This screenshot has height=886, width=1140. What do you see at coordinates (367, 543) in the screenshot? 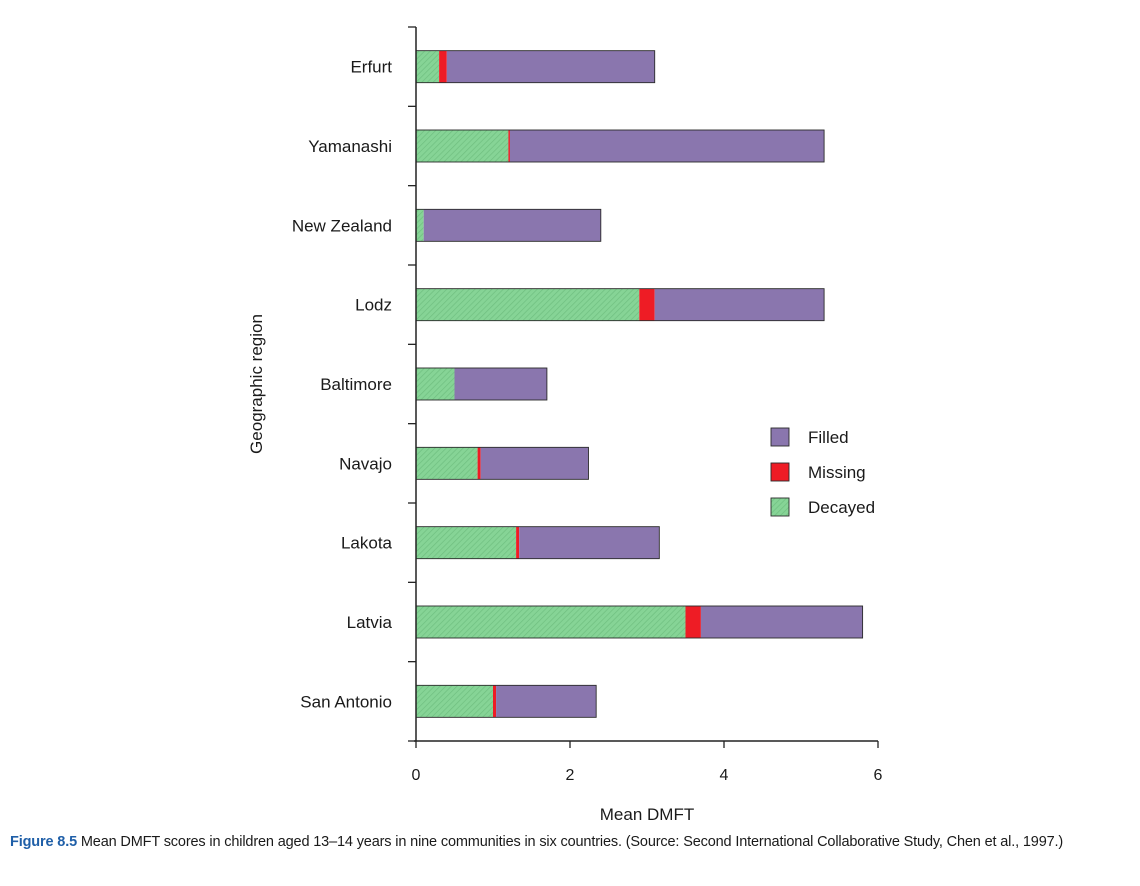
I see `category-label: Lakota` at bounding box center [367, 543].